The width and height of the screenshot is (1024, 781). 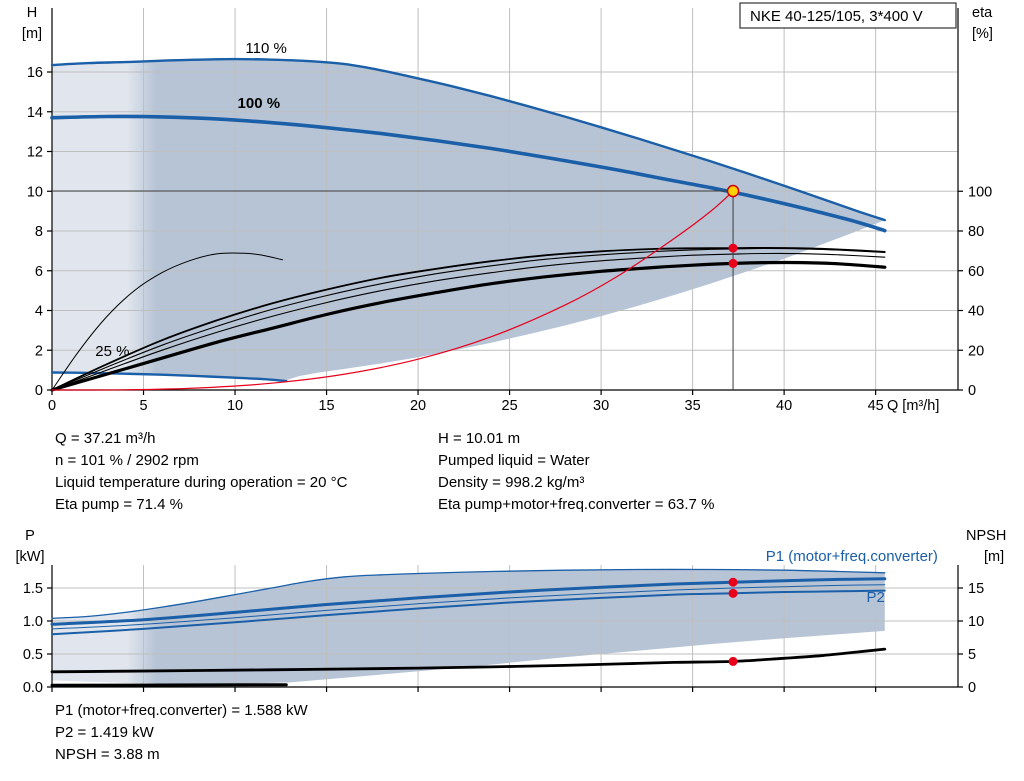 What do you see at coordinates (169, 685) in the screenshot?
I see `p-25-curve` at bounding box center [169, 685].